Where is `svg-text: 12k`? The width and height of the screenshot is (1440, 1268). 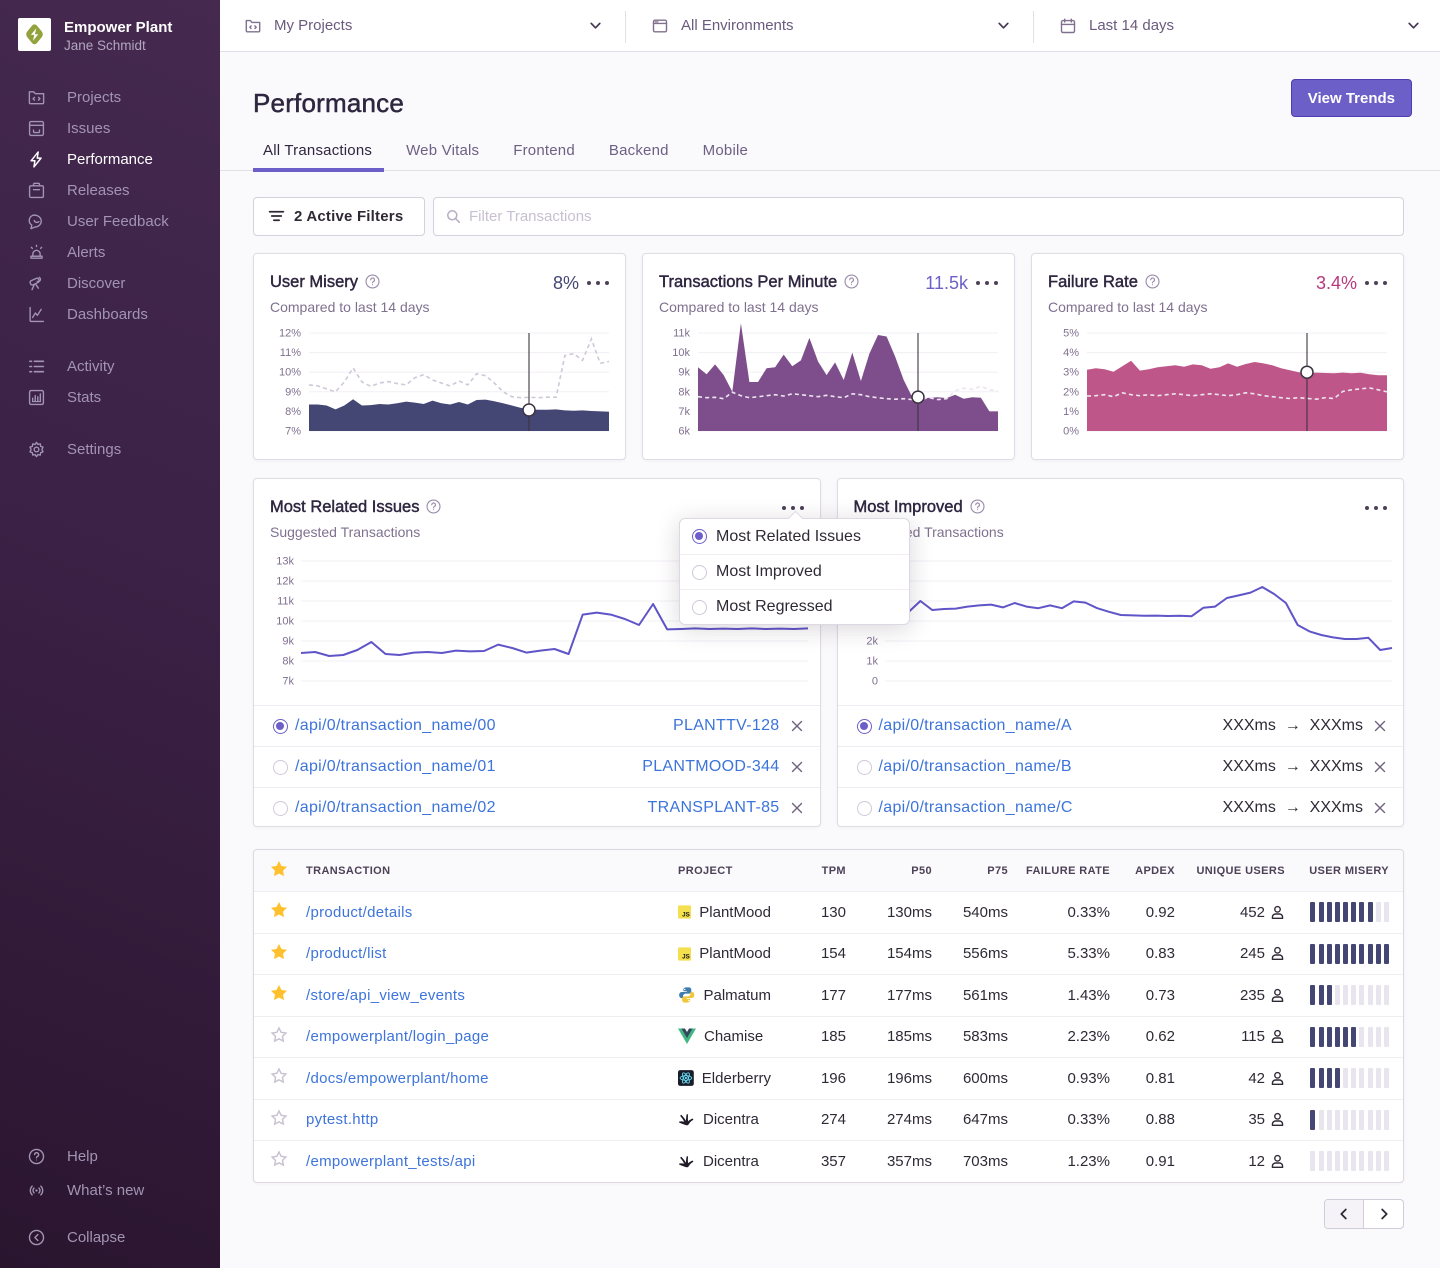
svg-text: 12k is located at coordinates (285, 582).